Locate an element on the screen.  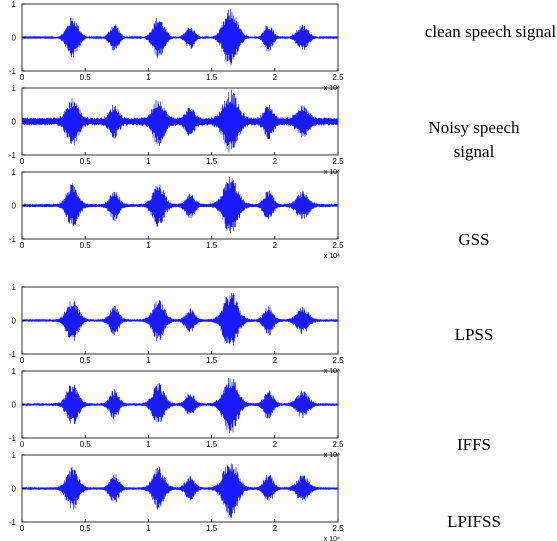
label-lpifss: LPIFSS is located at coordinates (474, 521).